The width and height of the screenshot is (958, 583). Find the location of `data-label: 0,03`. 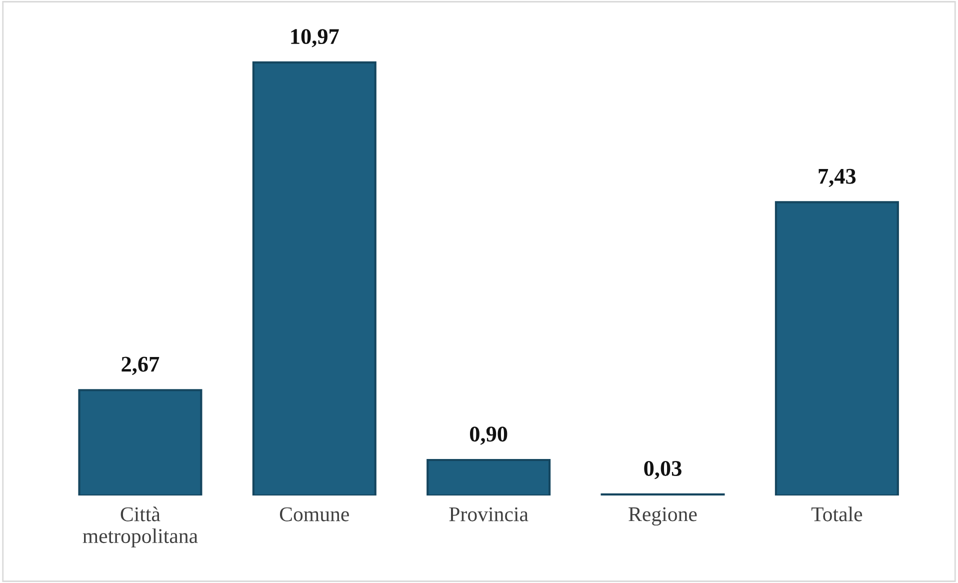

data-label: 0,03 is located at coordinates (663, 470).